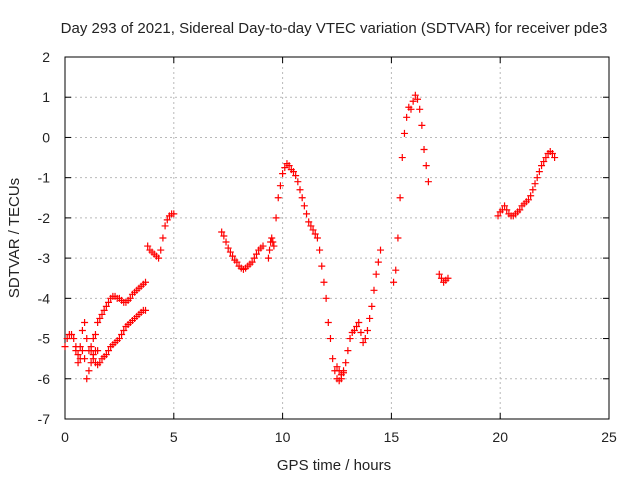 This screenshot has width=640, height=480. Describe the element at coordinates (111, 318) in the screenshot. I see `series-arc-1b` at that location.